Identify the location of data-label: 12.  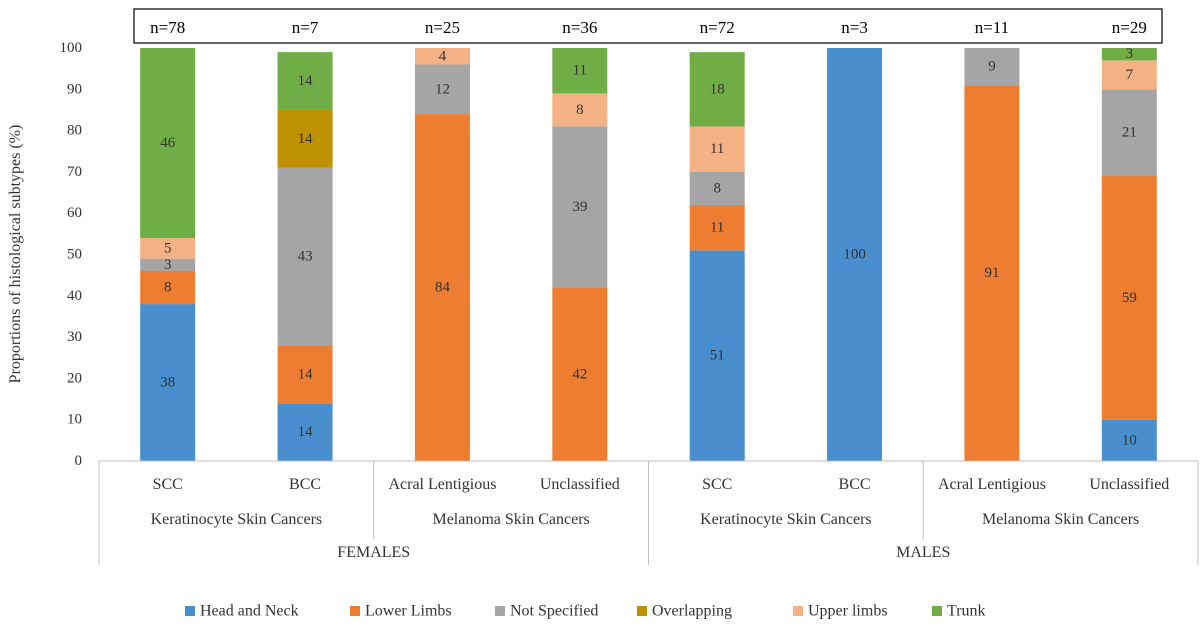
(442, 89).